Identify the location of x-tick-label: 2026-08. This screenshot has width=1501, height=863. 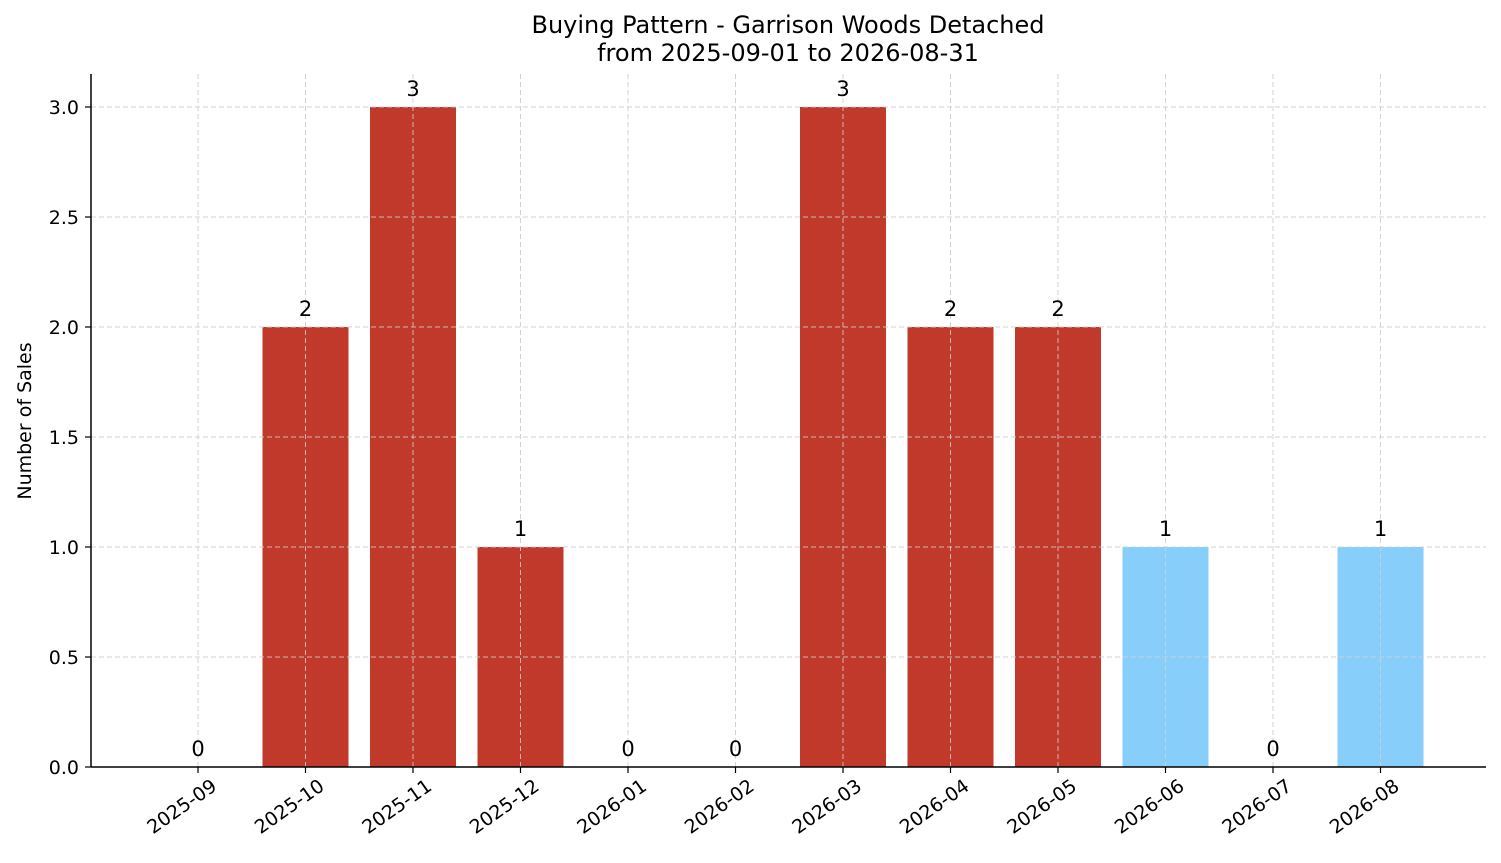
(1365, 807).